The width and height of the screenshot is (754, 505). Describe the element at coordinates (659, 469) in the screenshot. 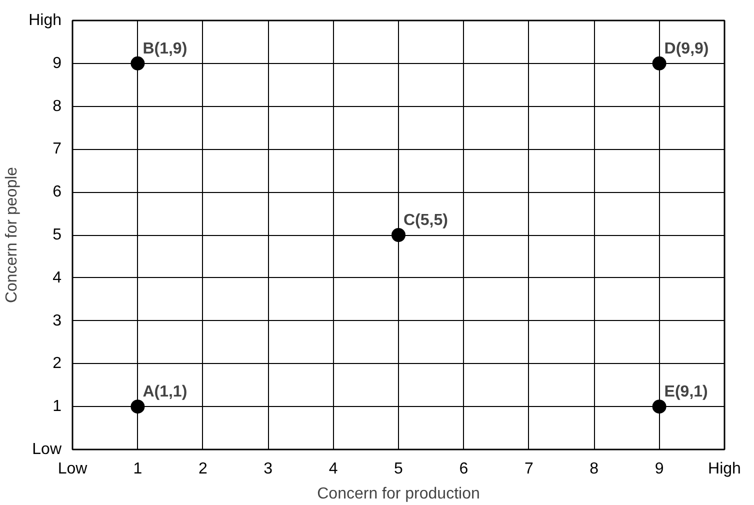

I see `x-tick-label: 9` at that location.